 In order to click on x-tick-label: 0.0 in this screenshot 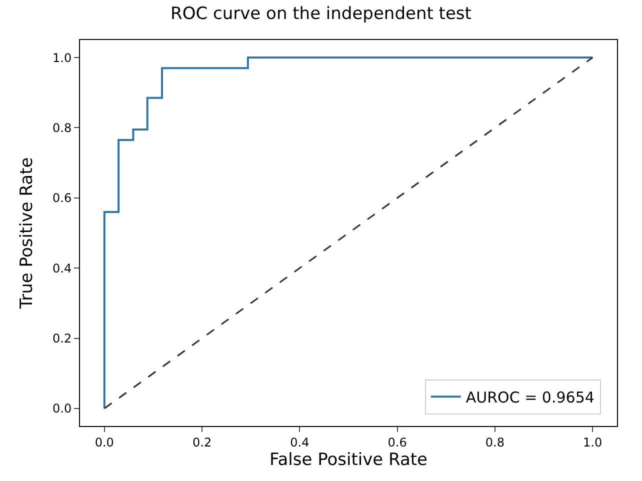, I will do `click(104, 442)`.